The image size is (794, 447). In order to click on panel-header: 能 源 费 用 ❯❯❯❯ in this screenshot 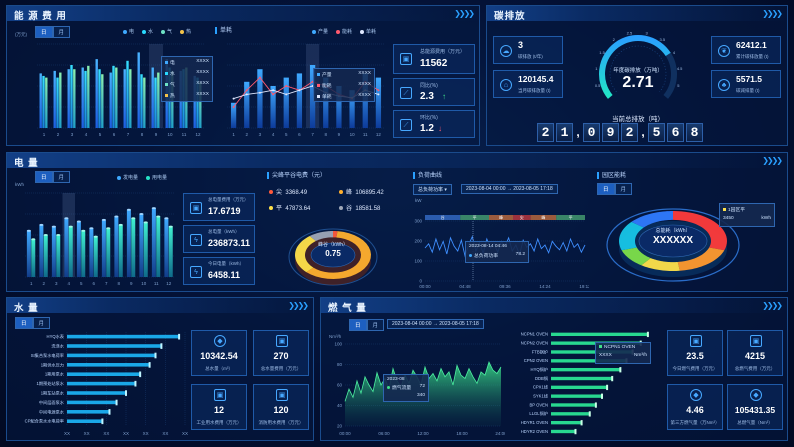, I will do `click(243, 14)`.